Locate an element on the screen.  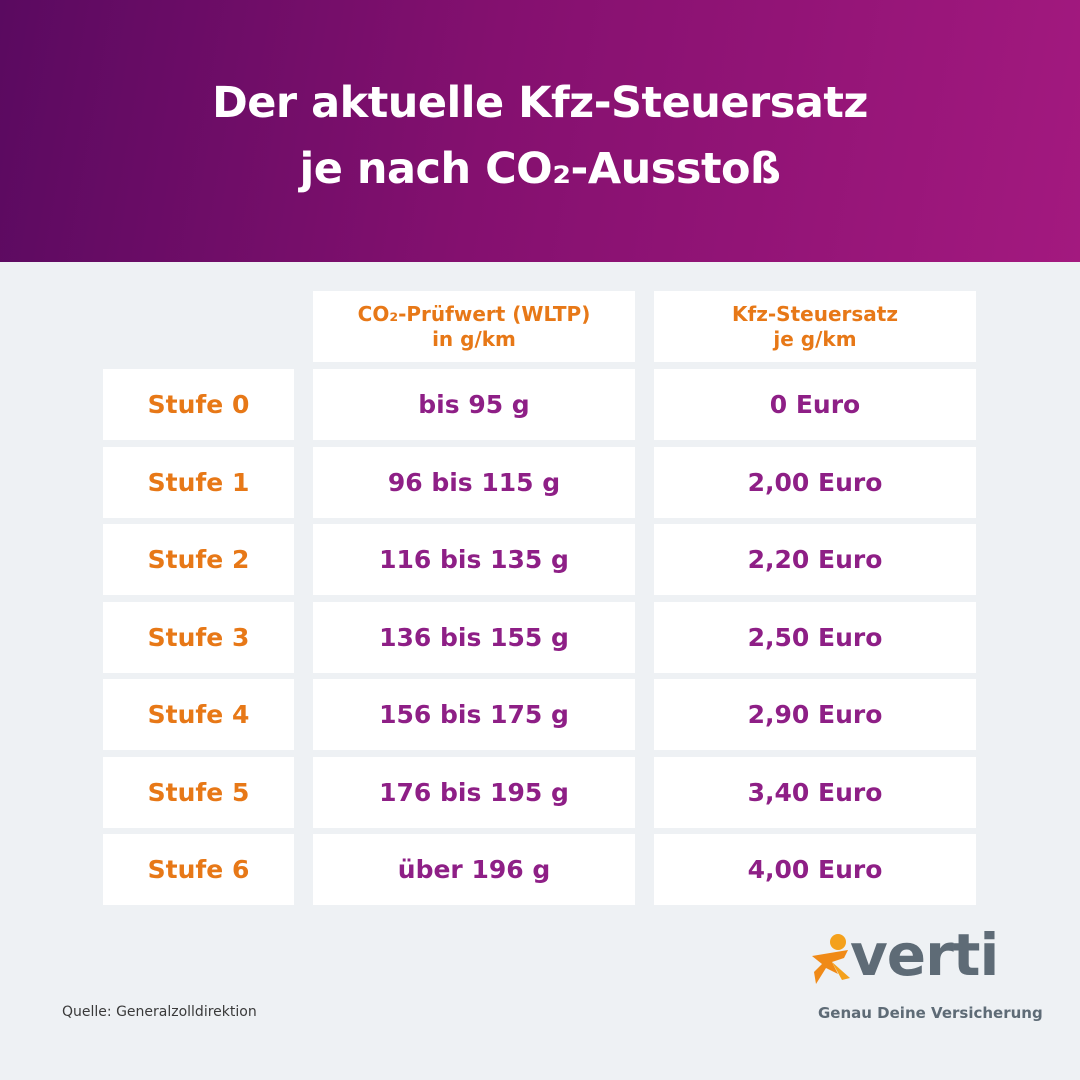
tax-rate-cell: 2,00 Euro is located at coordinates (815, 482).